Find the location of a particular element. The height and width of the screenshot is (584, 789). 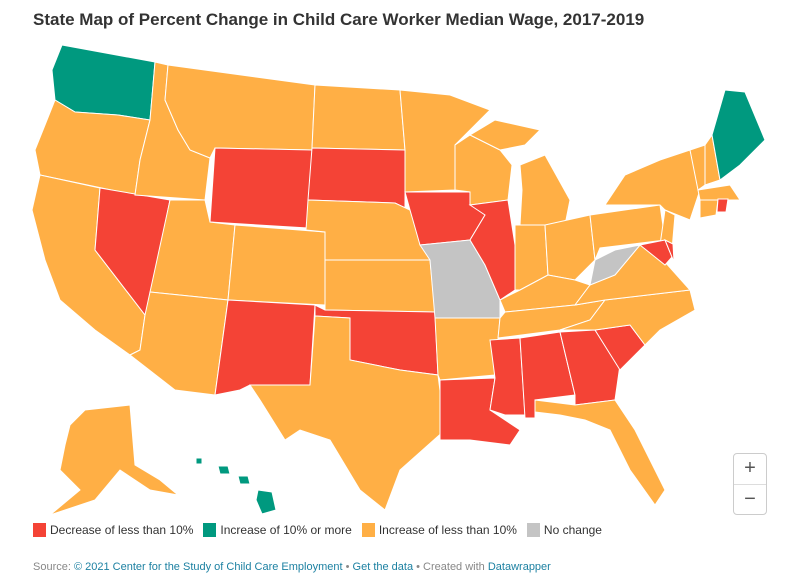

state-ct is located at coordinates (709, 209).